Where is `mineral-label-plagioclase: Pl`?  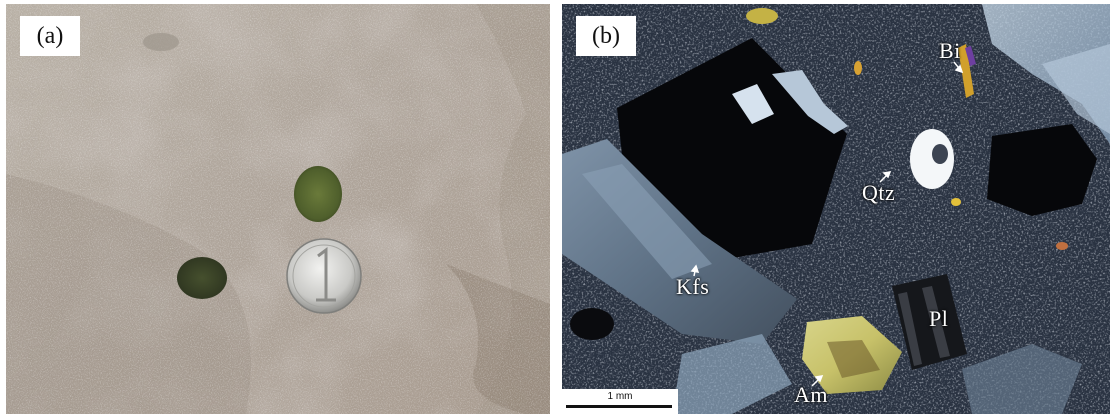 mineral-label-plagioclase: Pl is located at coordinates (939, 318).